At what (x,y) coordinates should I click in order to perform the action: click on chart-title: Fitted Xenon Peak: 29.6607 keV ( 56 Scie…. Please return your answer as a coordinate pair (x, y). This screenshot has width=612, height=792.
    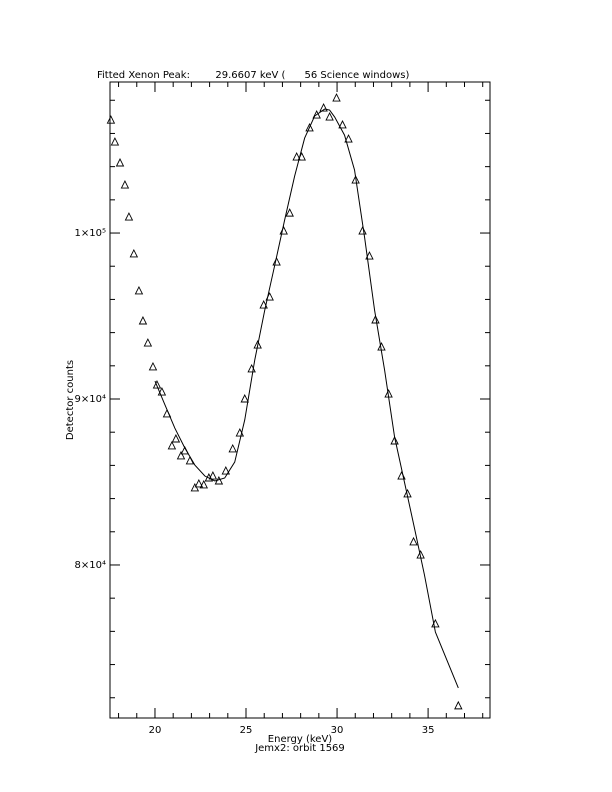
    Looking at the image, I should click on (253, 75).